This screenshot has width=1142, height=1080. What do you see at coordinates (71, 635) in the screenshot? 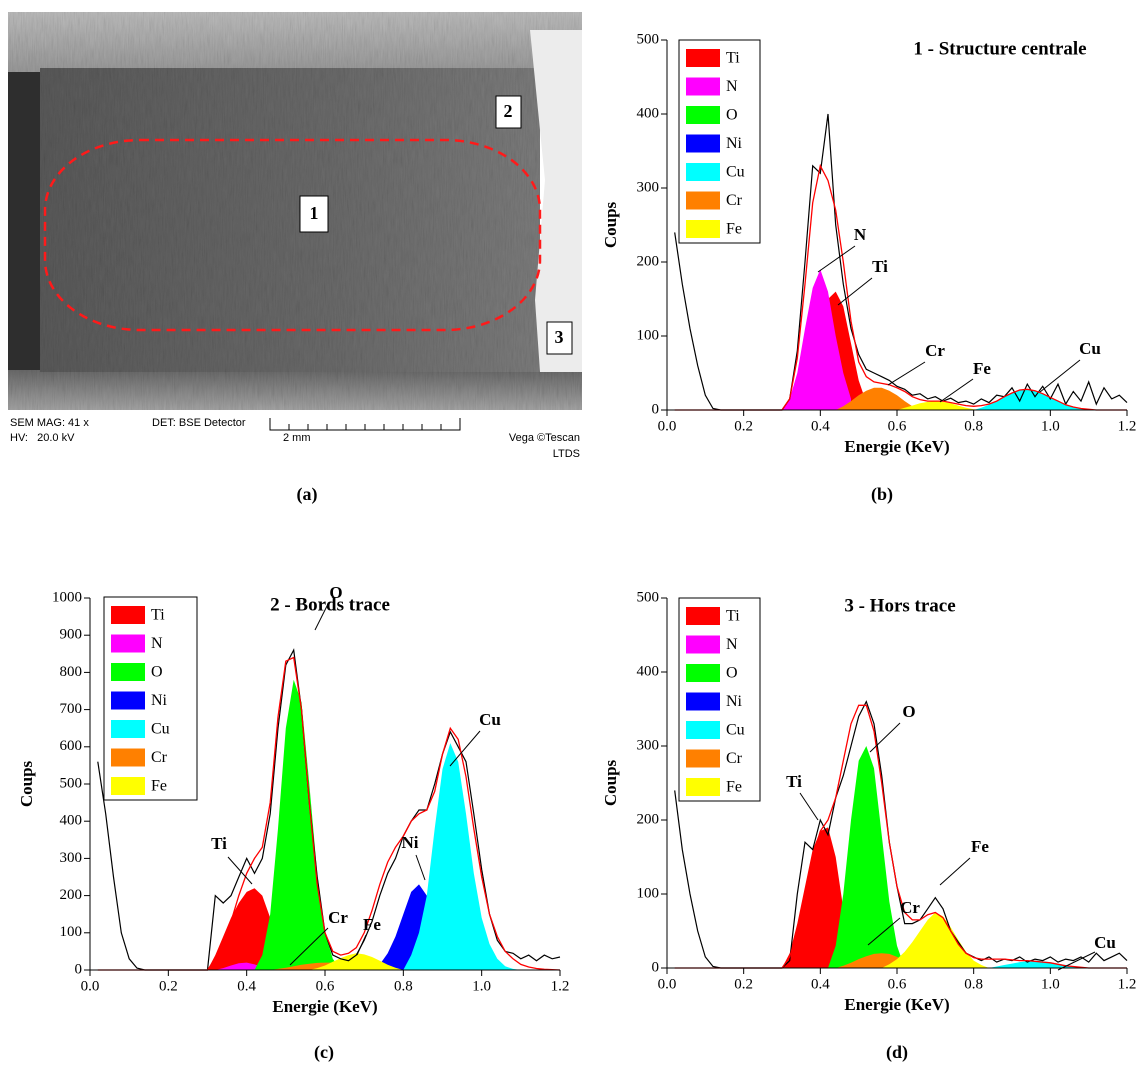
I see `y-tick-label: 900` at bounding box center [71, 635].